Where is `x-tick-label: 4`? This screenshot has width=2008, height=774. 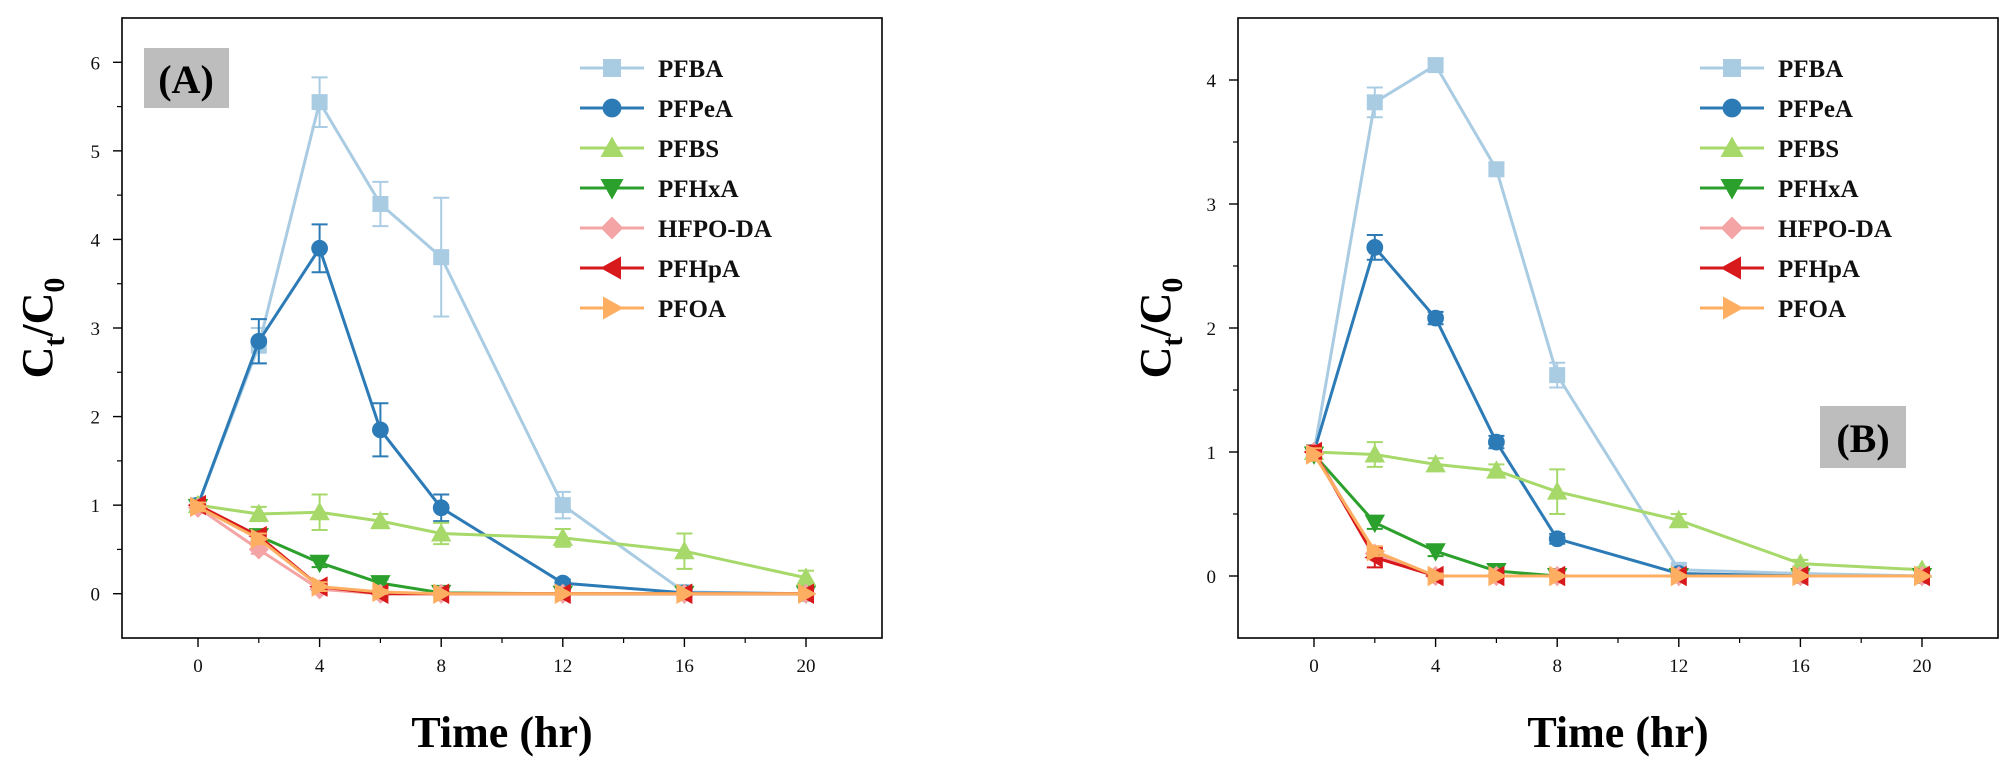 x-tick-label: 4 is located at coordinates (1436, 666).